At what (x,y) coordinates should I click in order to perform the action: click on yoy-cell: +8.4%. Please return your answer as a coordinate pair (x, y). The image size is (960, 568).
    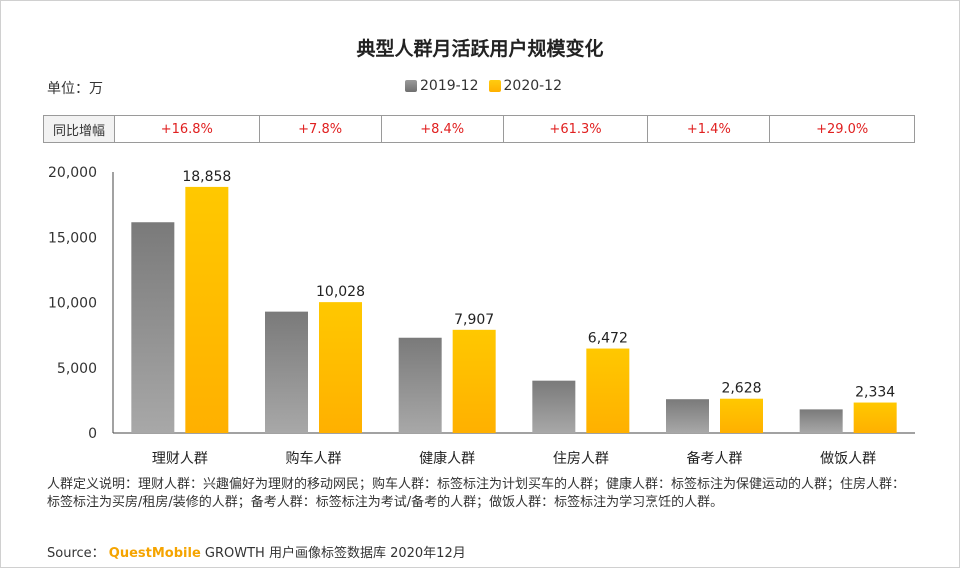
    Looking at the image, I should click on (442, 129).